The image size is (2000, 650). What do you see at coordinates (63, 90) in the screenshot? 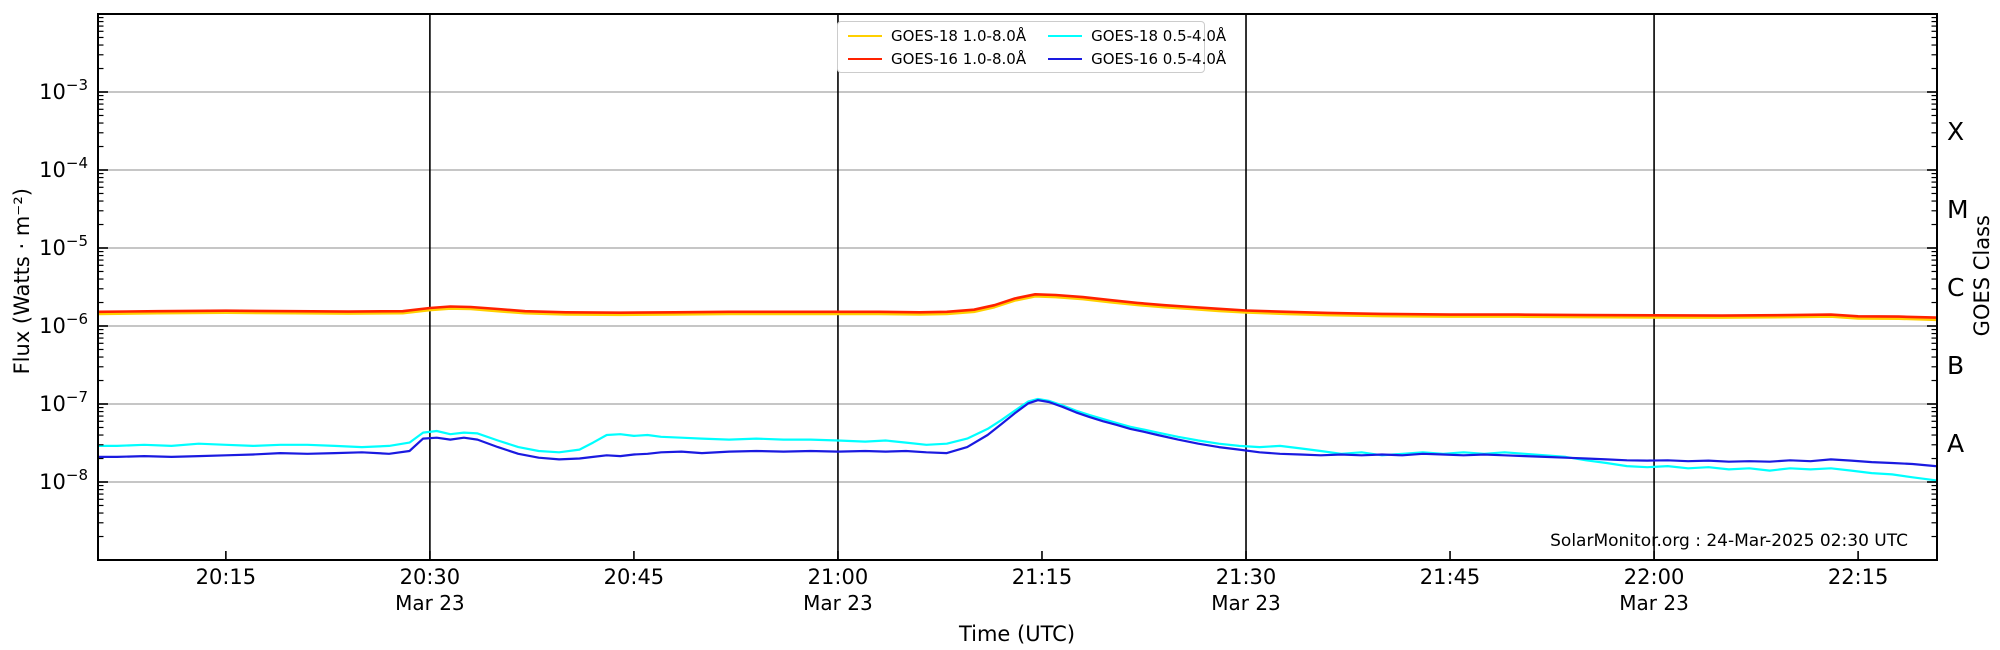
I see `y-tick-label: 10⁻³` at bounding box center [63, 90].